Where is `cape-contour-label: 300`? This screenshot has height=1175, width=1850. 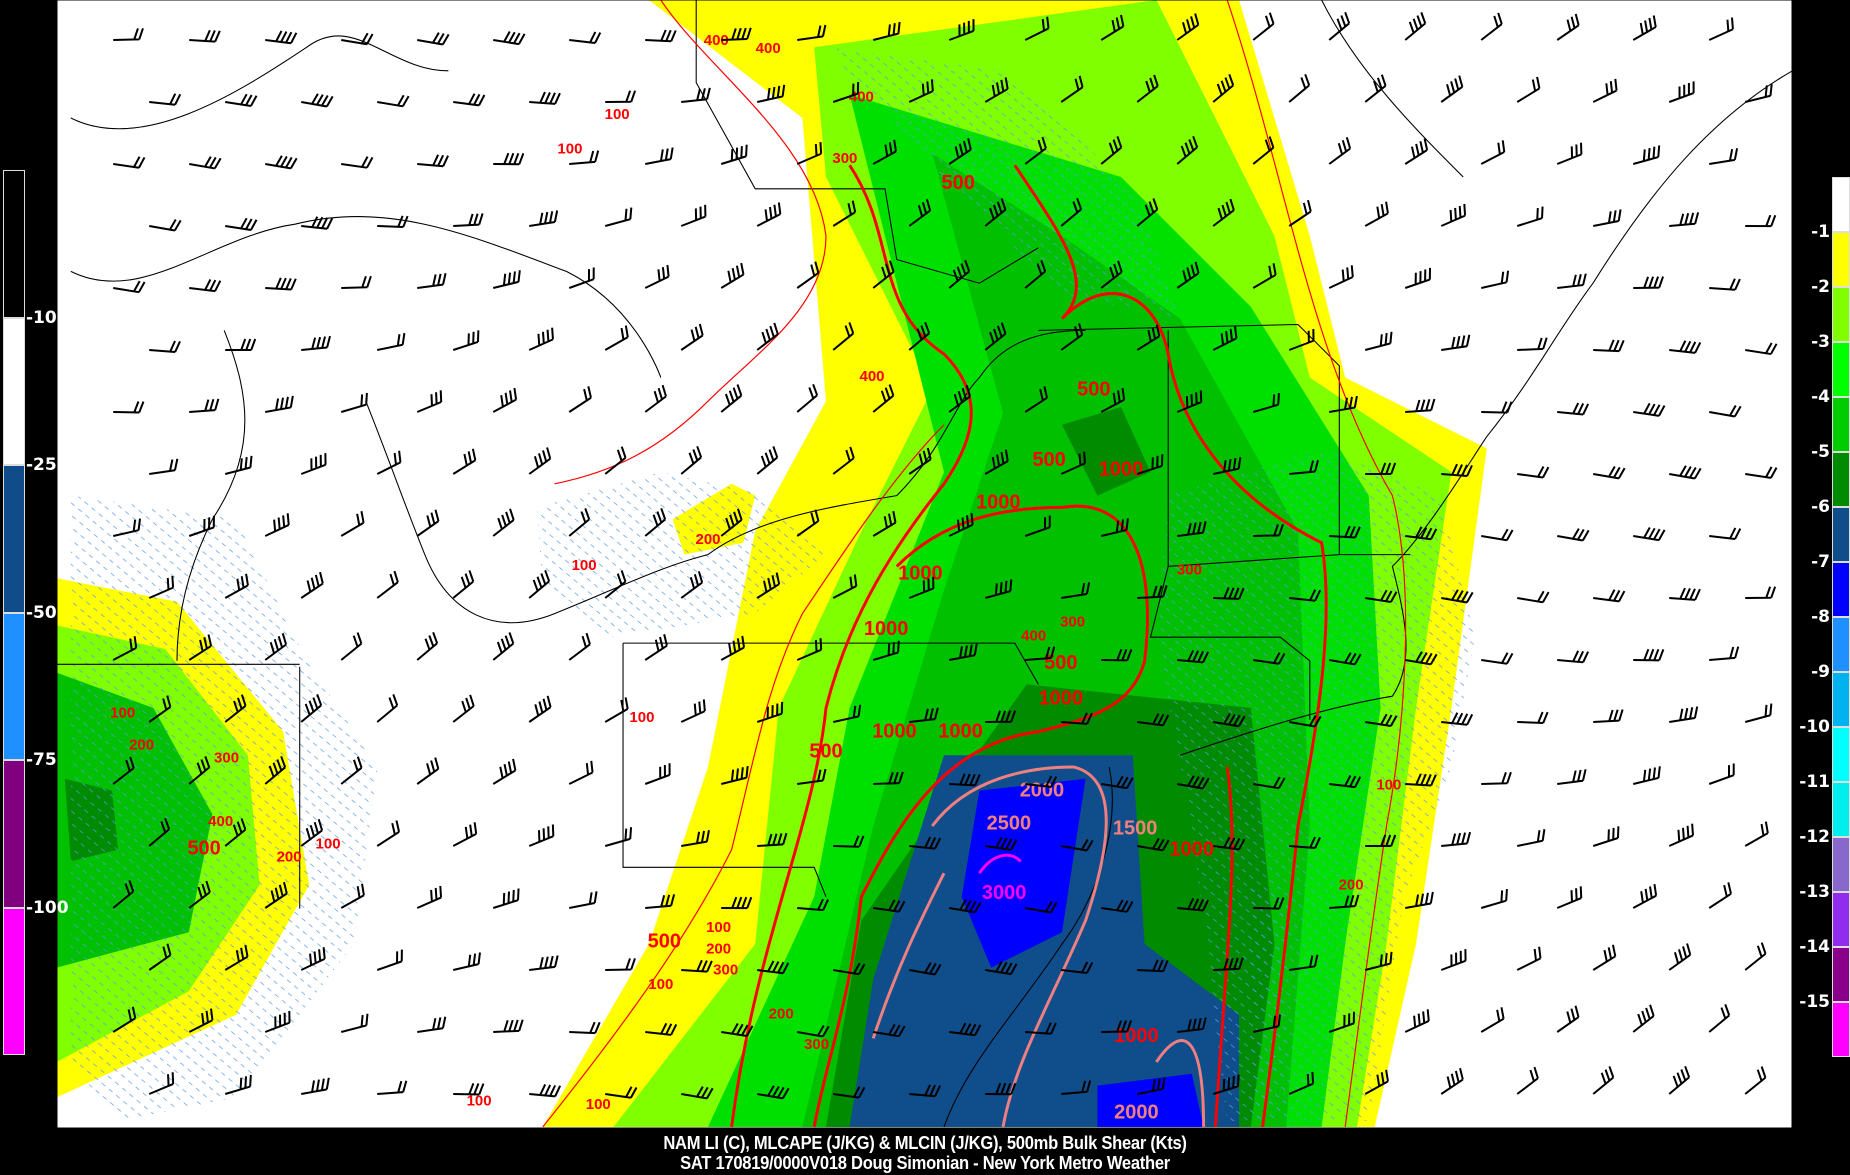
cape-contour-label: 300 is located at coordinates (844, 158).